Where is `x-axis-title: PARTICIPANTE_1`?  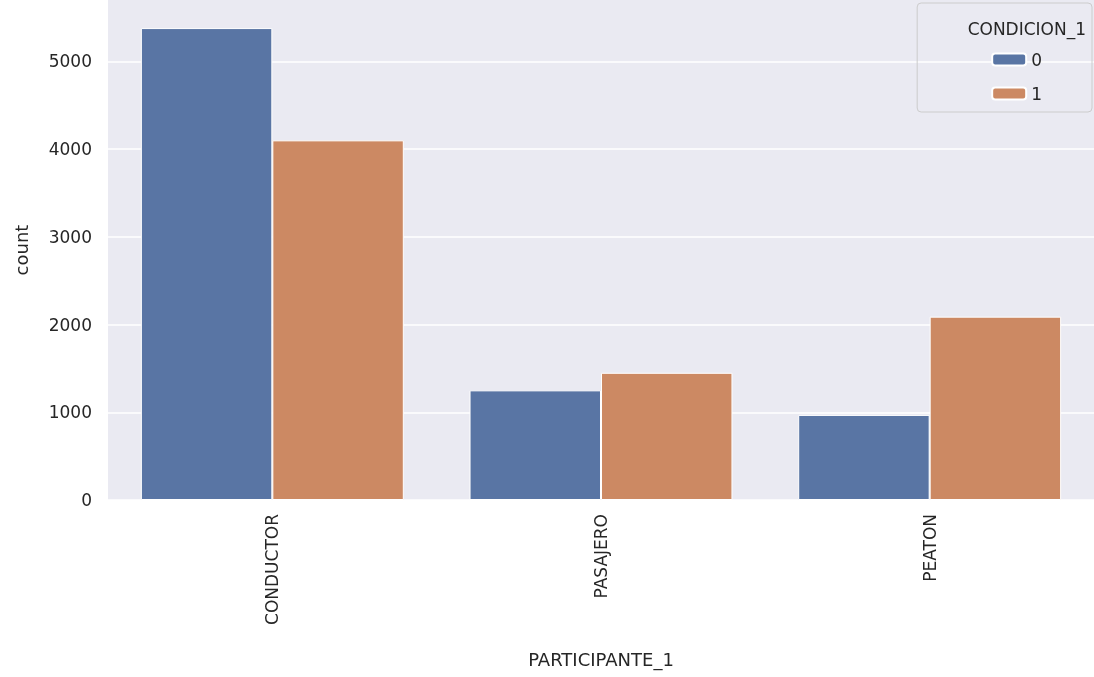 x-axis-title: PARTICIPANTE_1 is located at coordinates (601, 659).